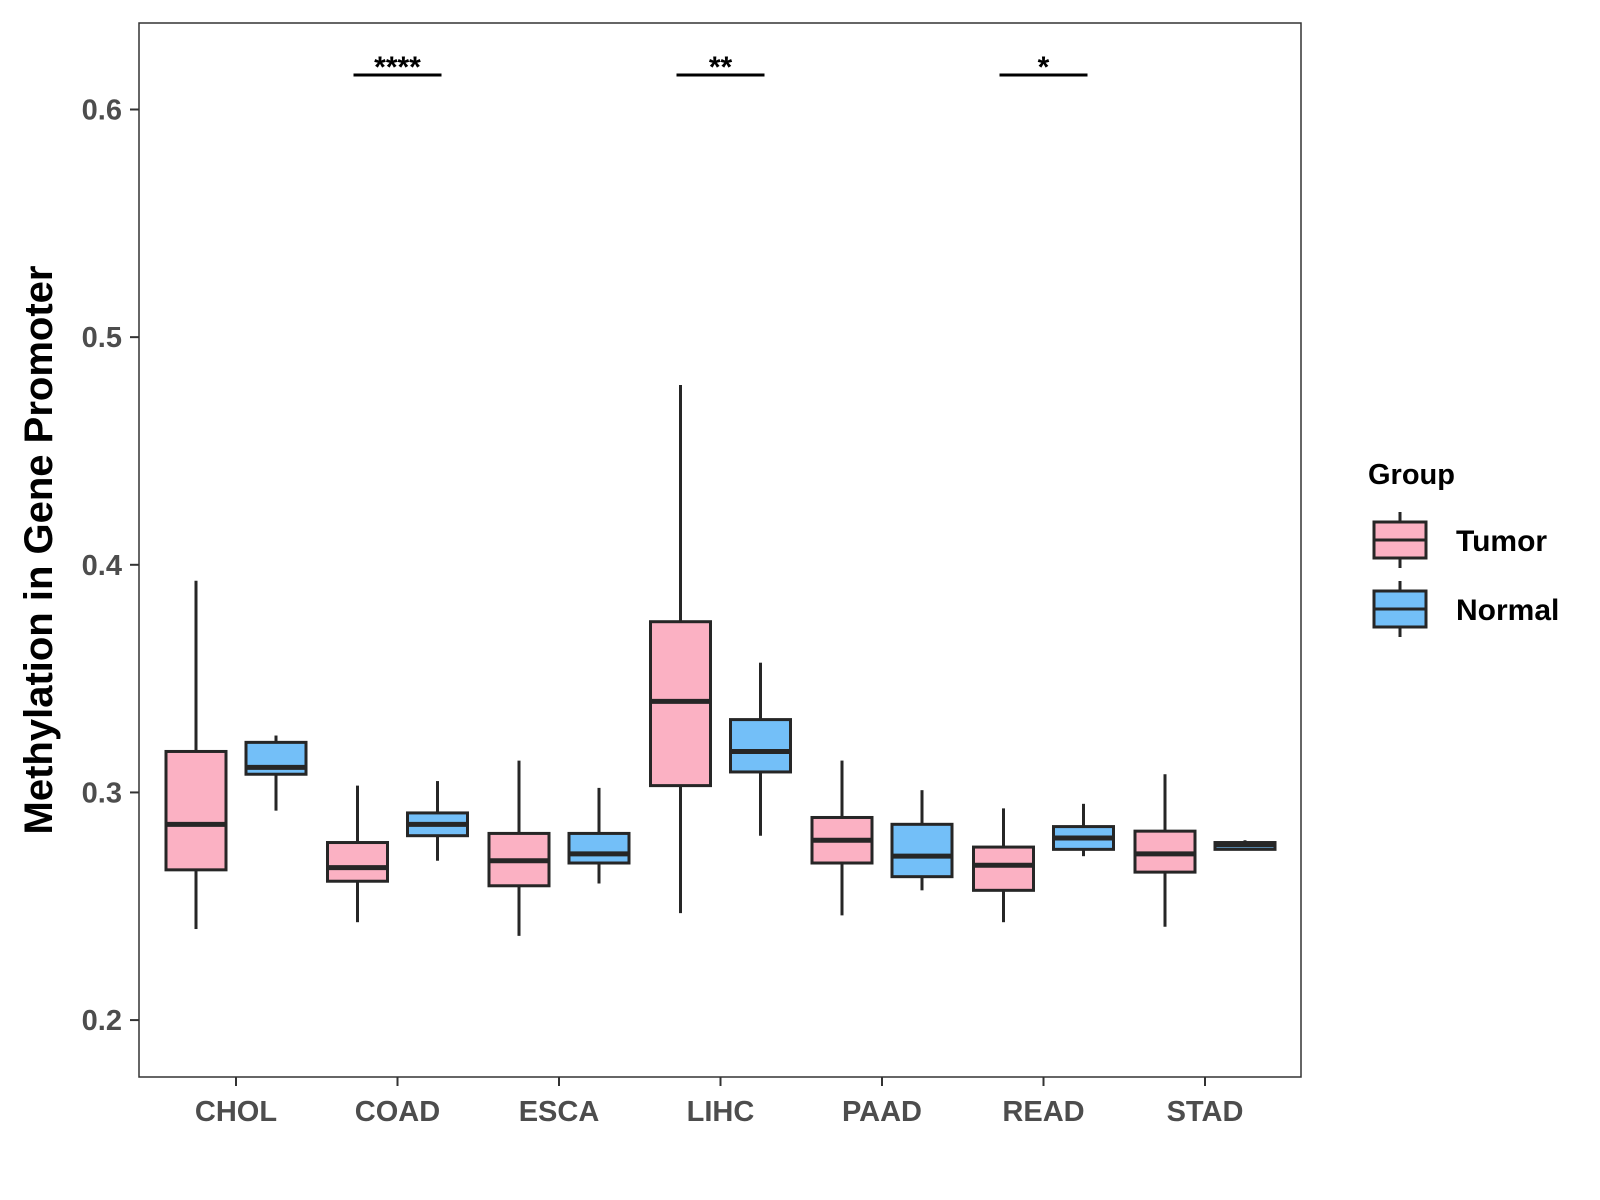  Describe the element at coordinates (102, 1021) in the screenshot. I see `y-tick-label: 0.2` at that location.